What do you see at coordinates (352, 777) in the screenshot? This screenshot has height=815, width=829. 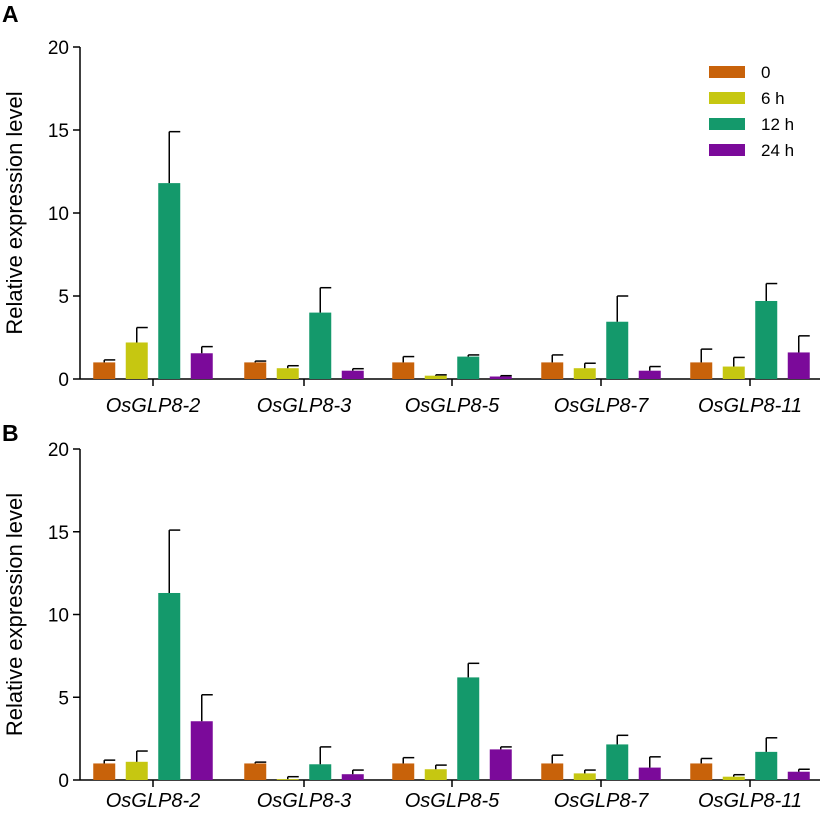 I see `bar-b-OsGLP8-3-24h` at bounding box center [352, 777].